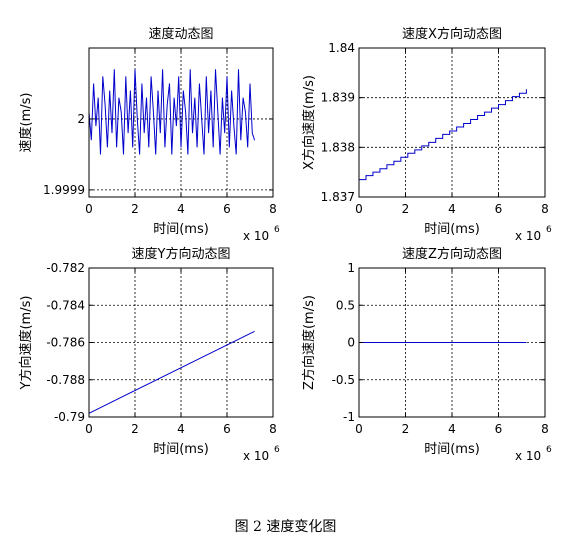 This screenshot has width=571, height=554. What do you see at coordinates (338, 98) in the screenshot?
I see `y-tick-label: 1.839` at bounding box center [338, 98].